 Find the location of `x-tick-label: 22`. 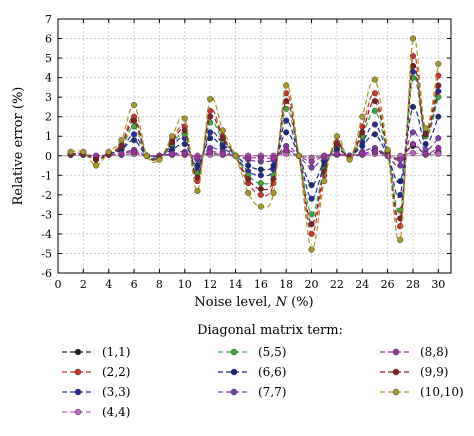

x-tick-label: 22 is located at coordinates (337, 284).